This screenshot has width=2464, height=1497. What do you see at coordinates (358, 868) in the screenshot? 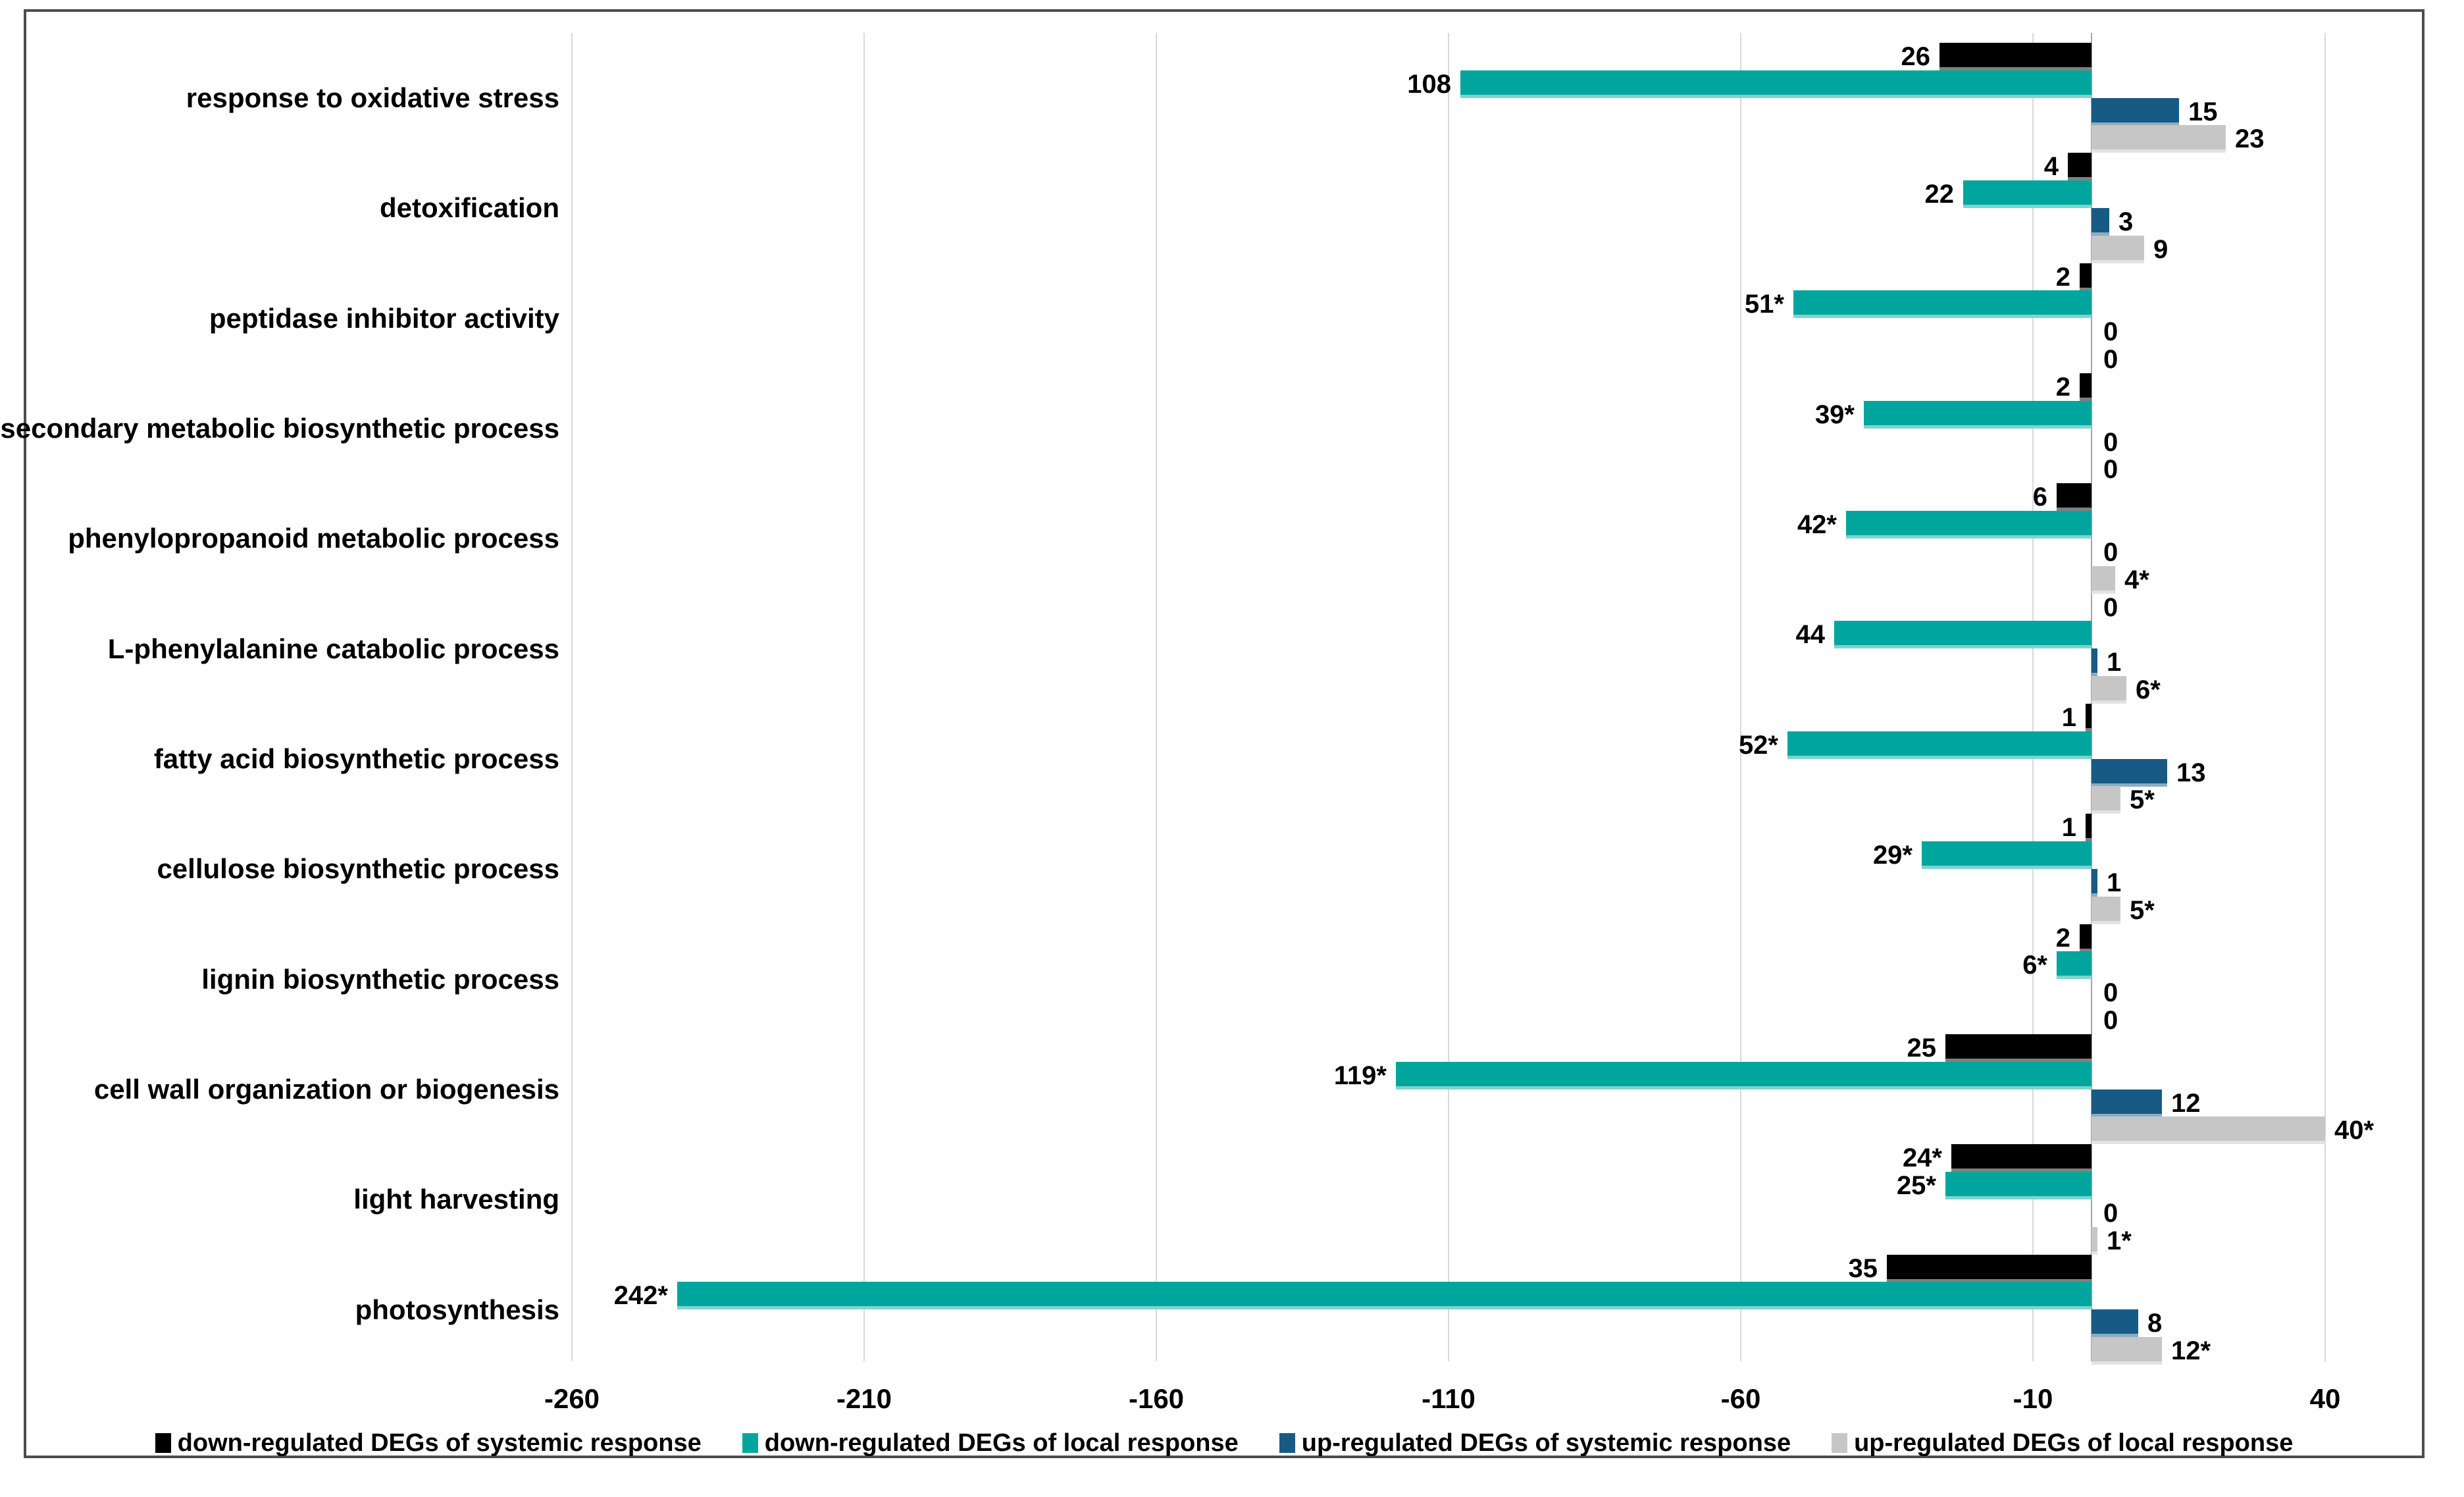
I see `category-label: cellulose biosynthetic process` at bounding box center [358, 868].